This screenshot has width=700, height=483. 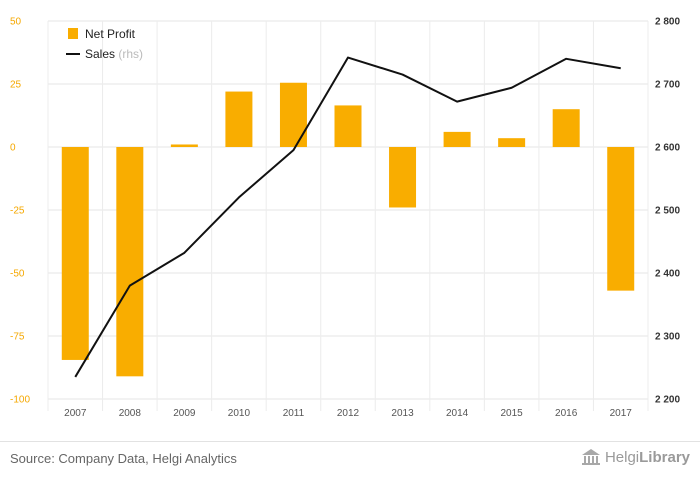 What do you see at coordinates (16, 22) in the screenshot?
I see `y-left-tick-label: 50` at bounding box center [16, 22].